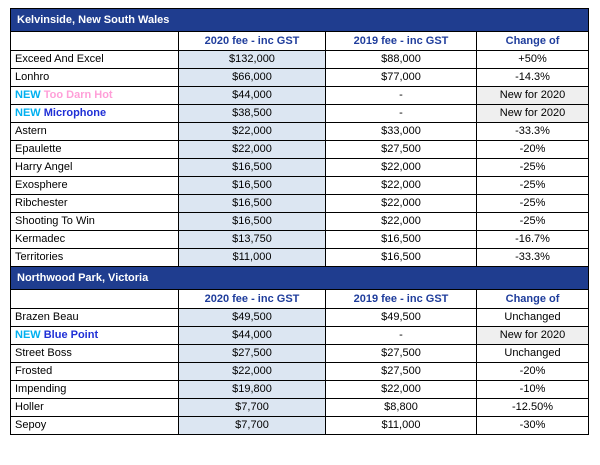  I want to click on horse-name-cell: Street Boss, so click(94, 353).